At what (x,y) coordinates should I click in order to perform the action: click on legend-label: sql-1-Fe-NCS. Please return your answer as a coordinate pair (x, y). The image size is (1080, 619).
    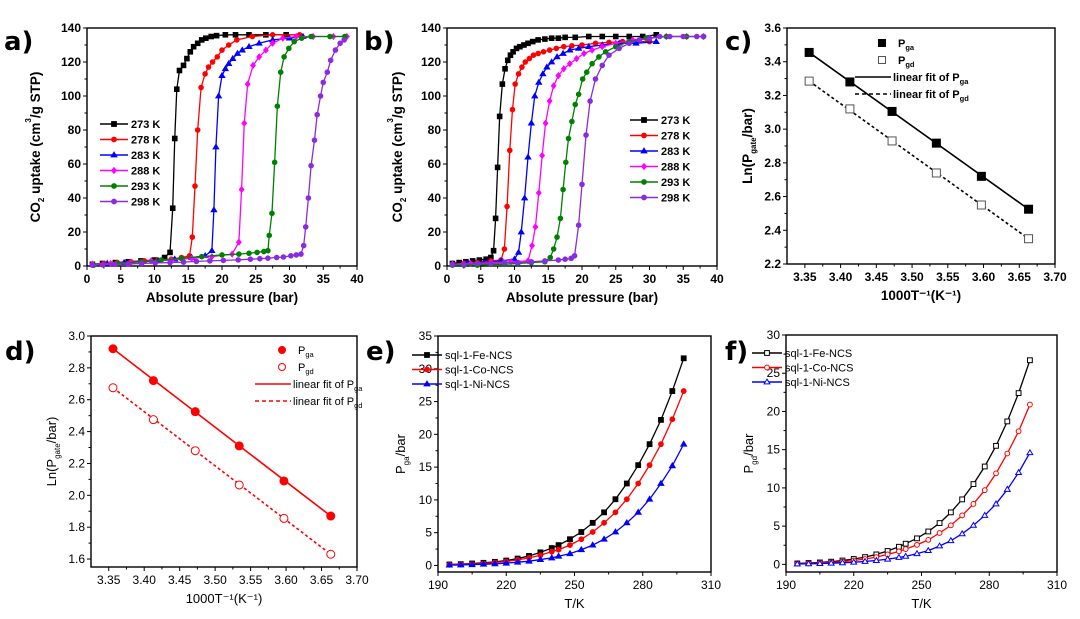
    Looking at the image, I should click on (478, 356).